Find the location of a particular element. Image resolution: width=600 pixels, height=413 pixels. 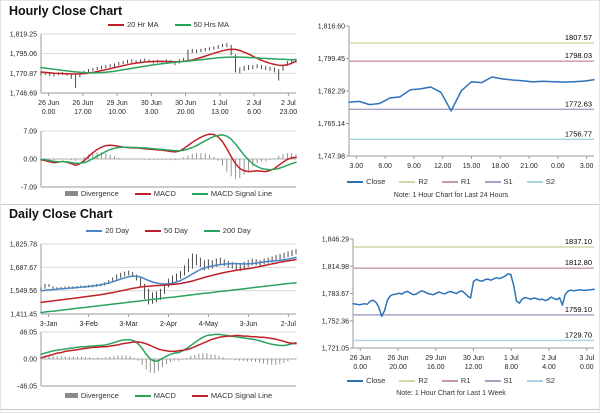

daily-chart-title: Daily Close Chart is located at coordinates (61, 214).